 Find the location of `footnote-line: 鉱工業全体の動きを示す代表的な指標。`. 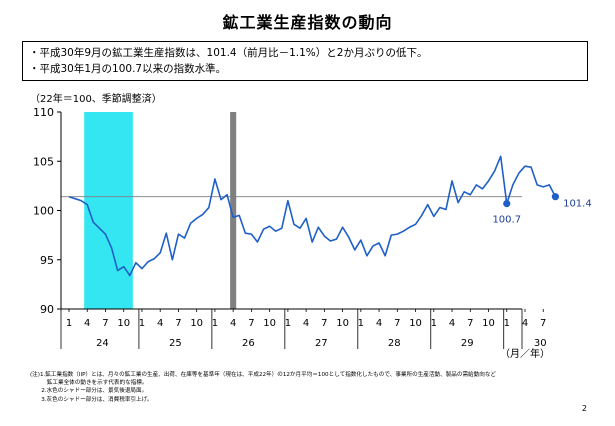

footnote-line: 鉱工業全体の動きを示す代表的な指標。 is located at coordinates (89, 383).